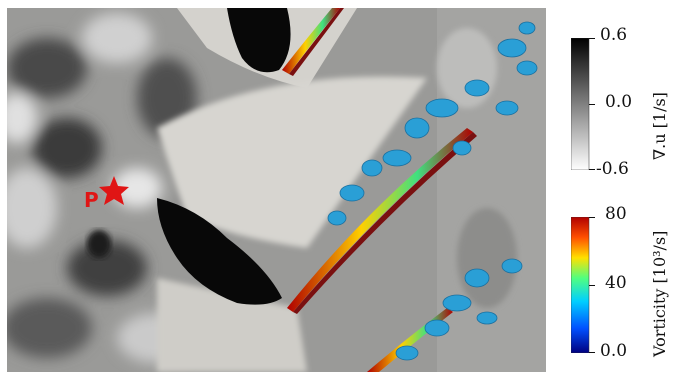 The height and width of the screenshot is (378, 675). I want to click on divergence-colorbar, so click(580, 104).